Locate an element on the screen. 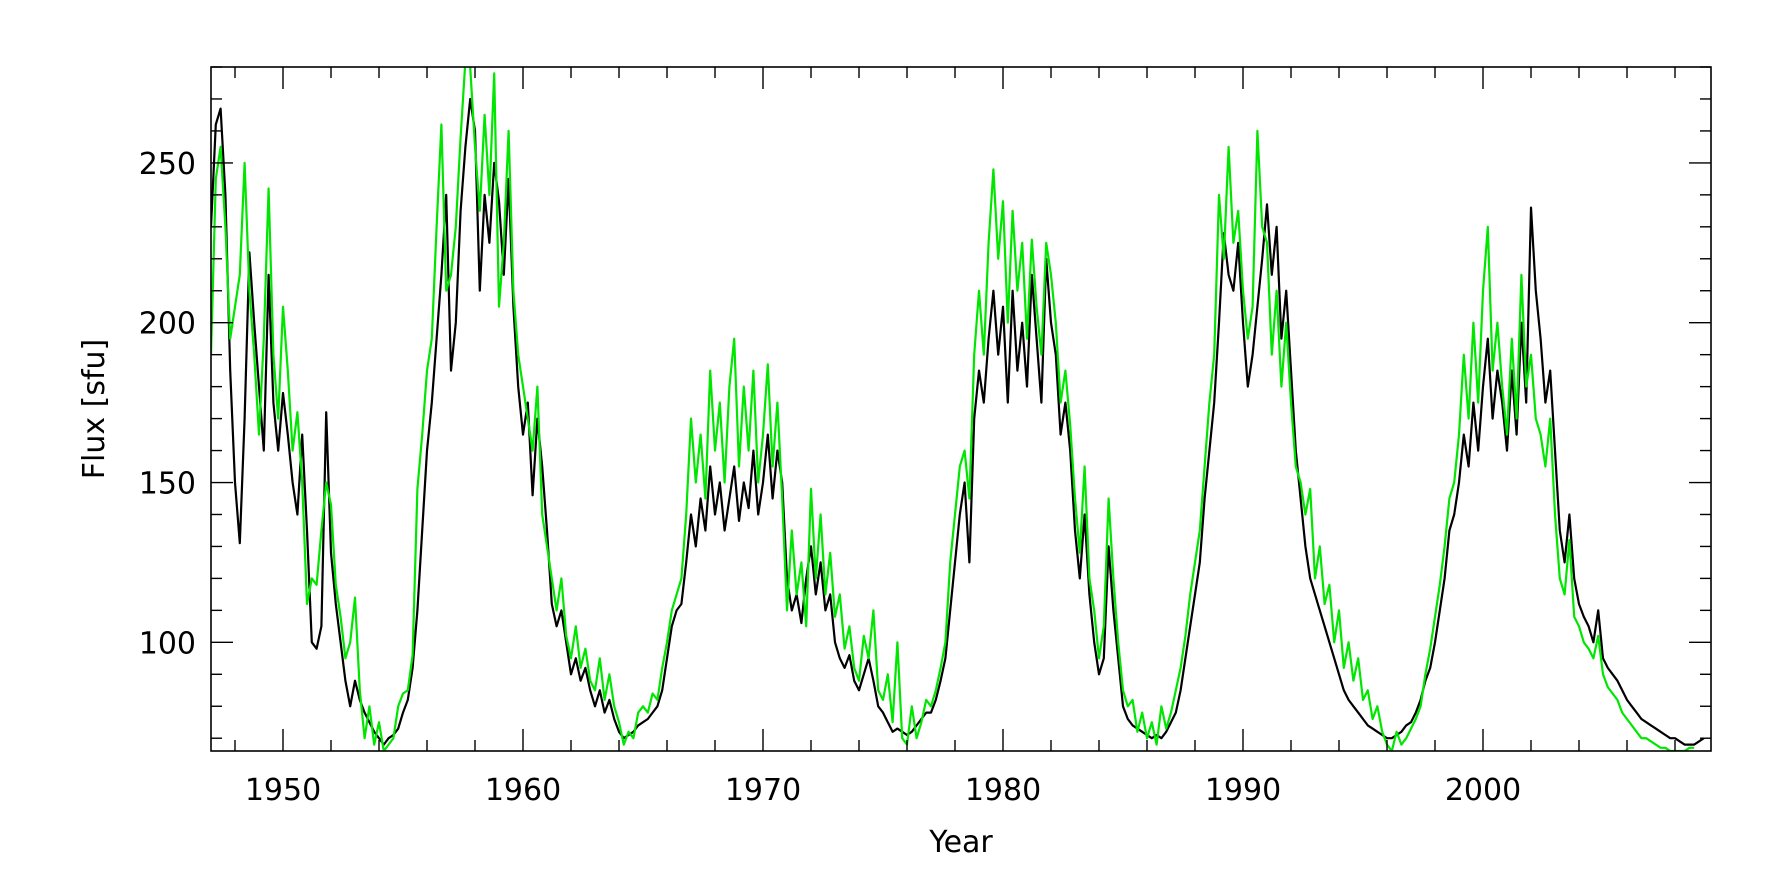 The image size is (1771, 885). y-tick-label: 200 is located at coordinates (167, 324).